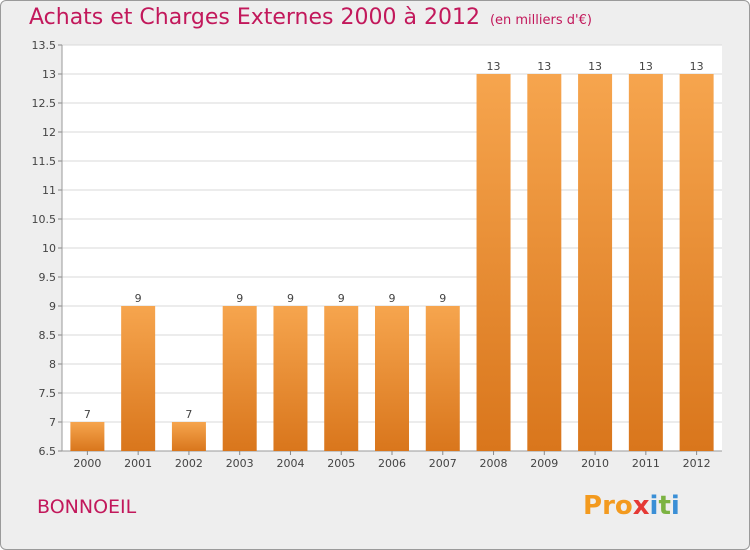  What do you see at coordinates (188, 414) in the screenshot?
I see `data-label-2002: 7` at bounding box center [188, 414].